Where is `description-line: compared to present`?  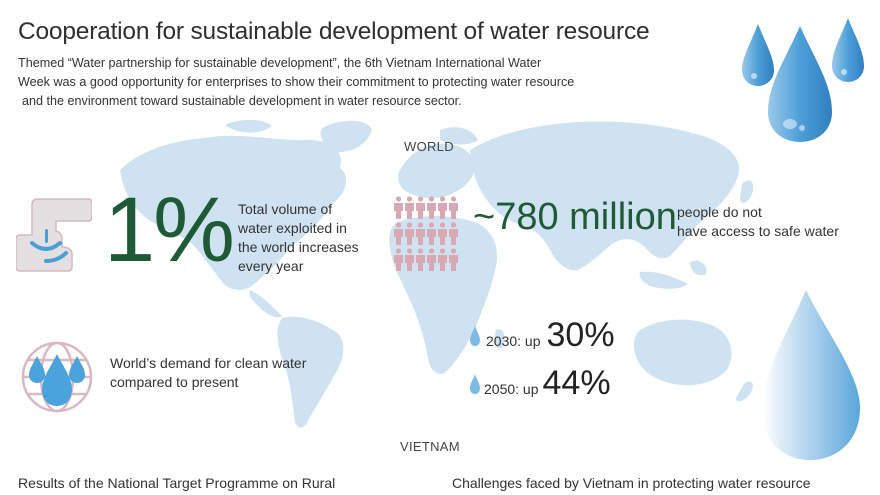 description-line: compared to present is located at coordinates (174, 382).